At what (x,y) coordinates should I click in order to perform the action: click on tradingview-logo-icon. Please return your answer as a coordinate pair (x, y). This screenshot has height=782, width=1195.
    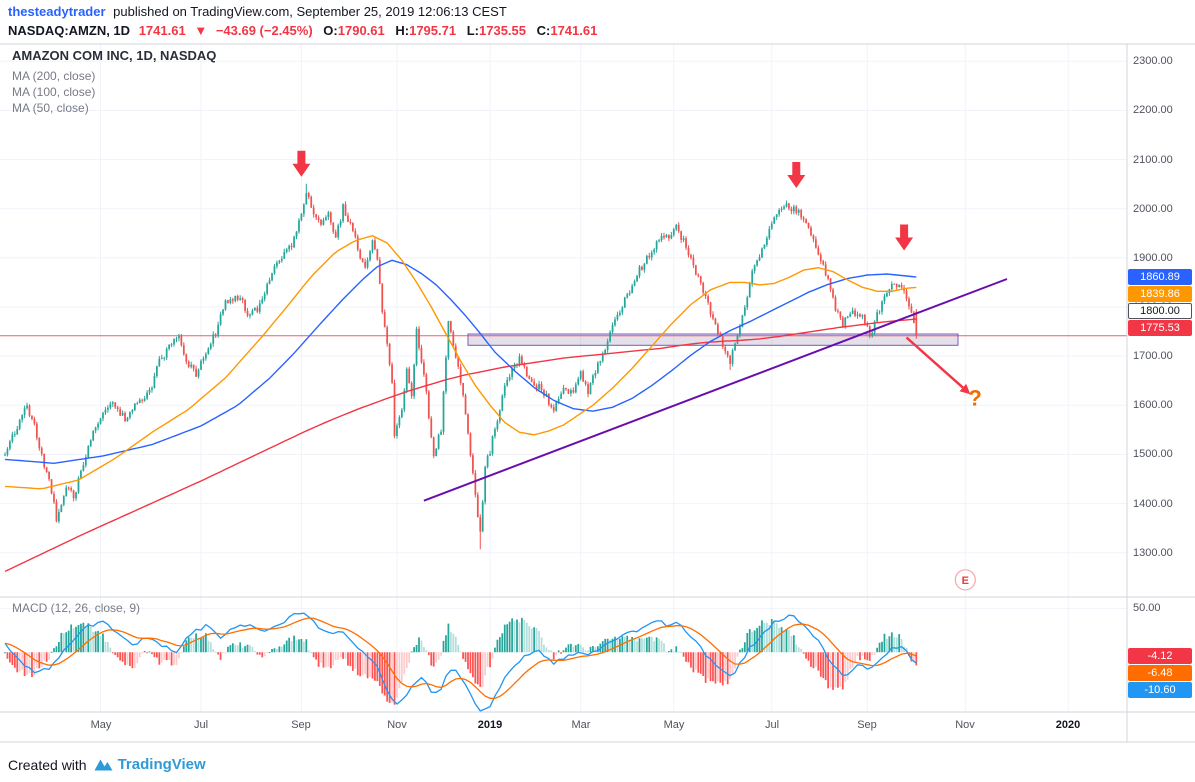
    Looking at the image, I should click on (103, 765).